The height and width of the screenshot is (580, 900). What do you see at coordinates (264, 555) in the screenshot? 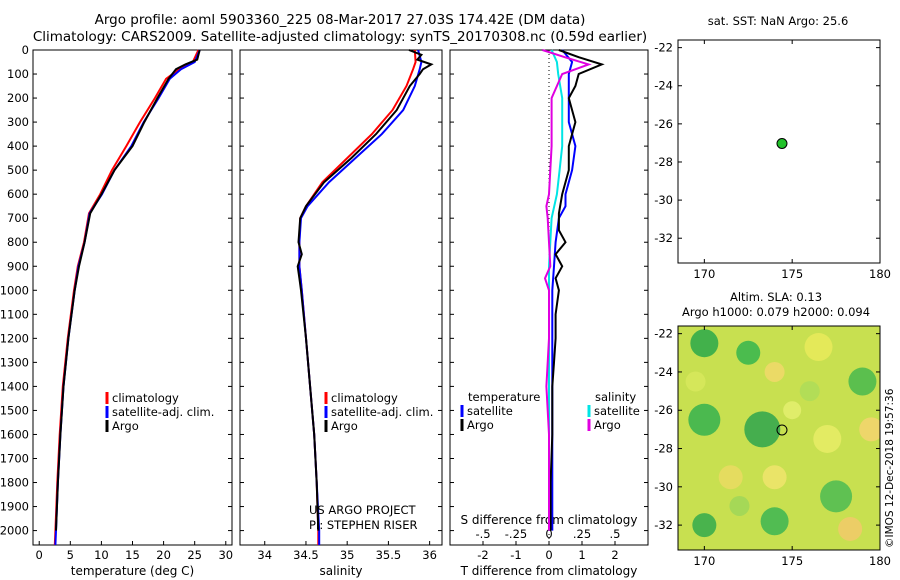
I see `x-tick-label: 34` at bounding box center [264, 555].